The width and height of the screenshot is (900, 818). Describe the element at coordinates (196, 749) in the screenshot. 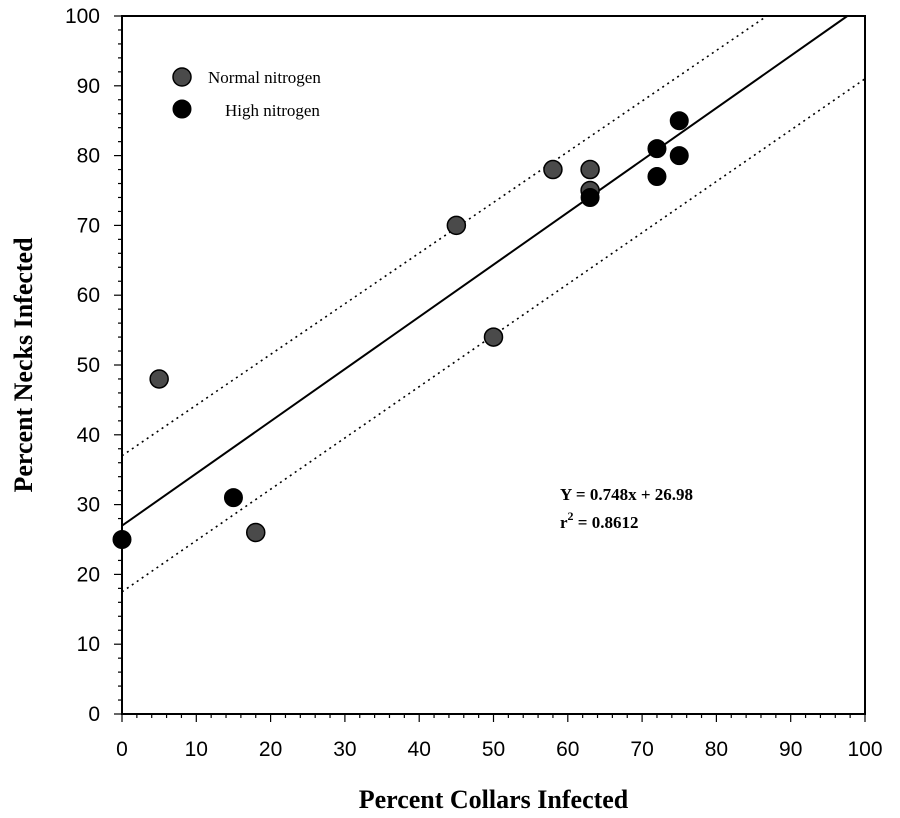

I see `x-tick-label: 10` at that location.